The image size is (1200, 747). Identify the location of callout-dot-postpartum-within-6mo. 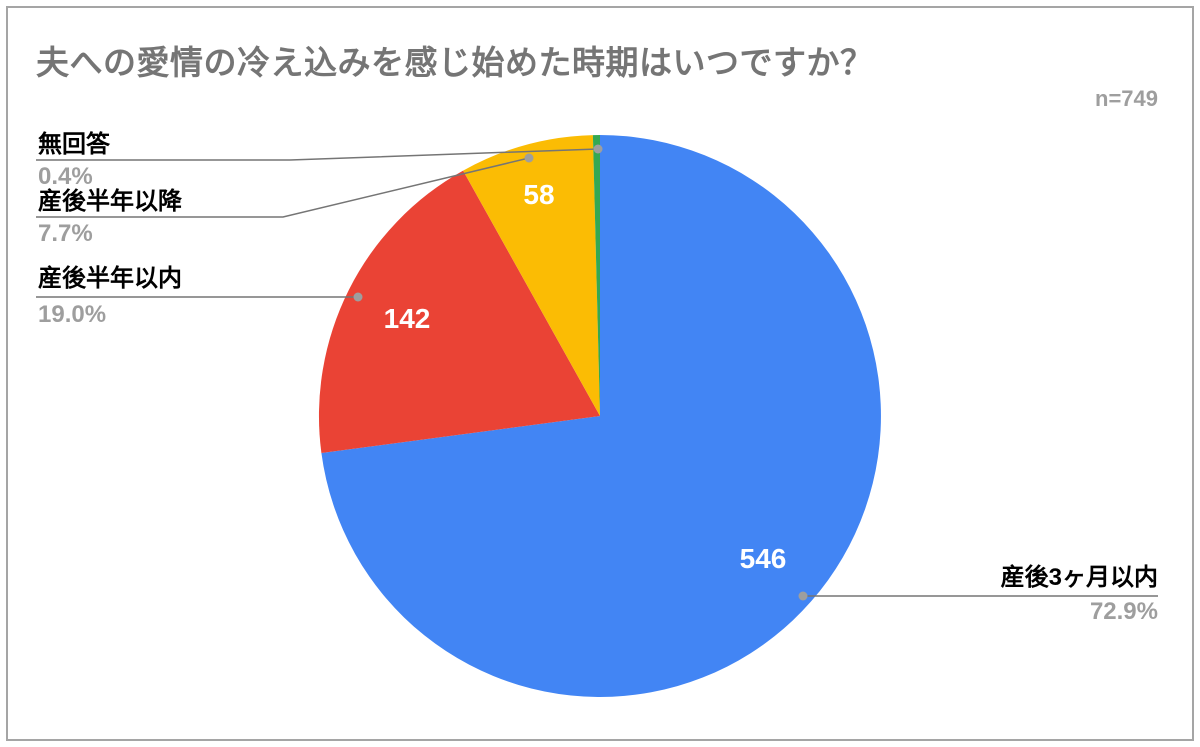
(358, 297).